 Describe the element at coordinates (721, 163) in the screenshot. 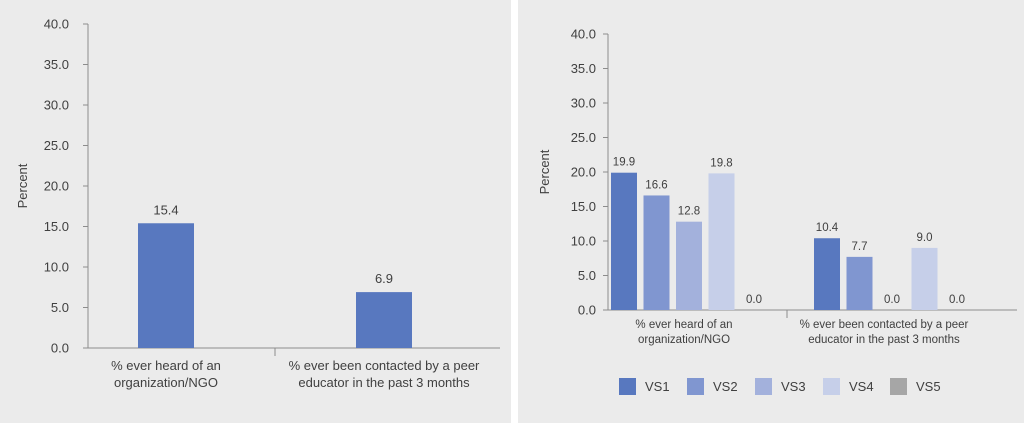

I see `bar-value-label: 19.8` at that location.